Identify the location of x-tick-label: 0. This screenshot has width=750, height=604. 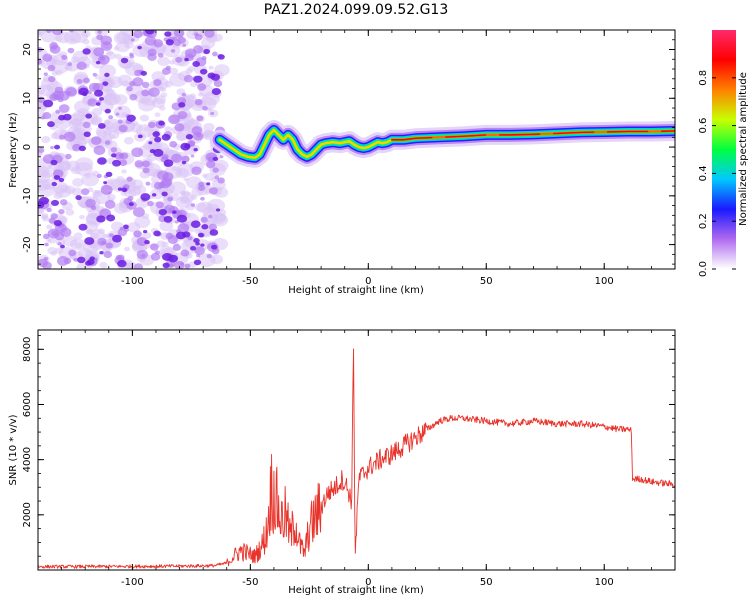
(368, 582).